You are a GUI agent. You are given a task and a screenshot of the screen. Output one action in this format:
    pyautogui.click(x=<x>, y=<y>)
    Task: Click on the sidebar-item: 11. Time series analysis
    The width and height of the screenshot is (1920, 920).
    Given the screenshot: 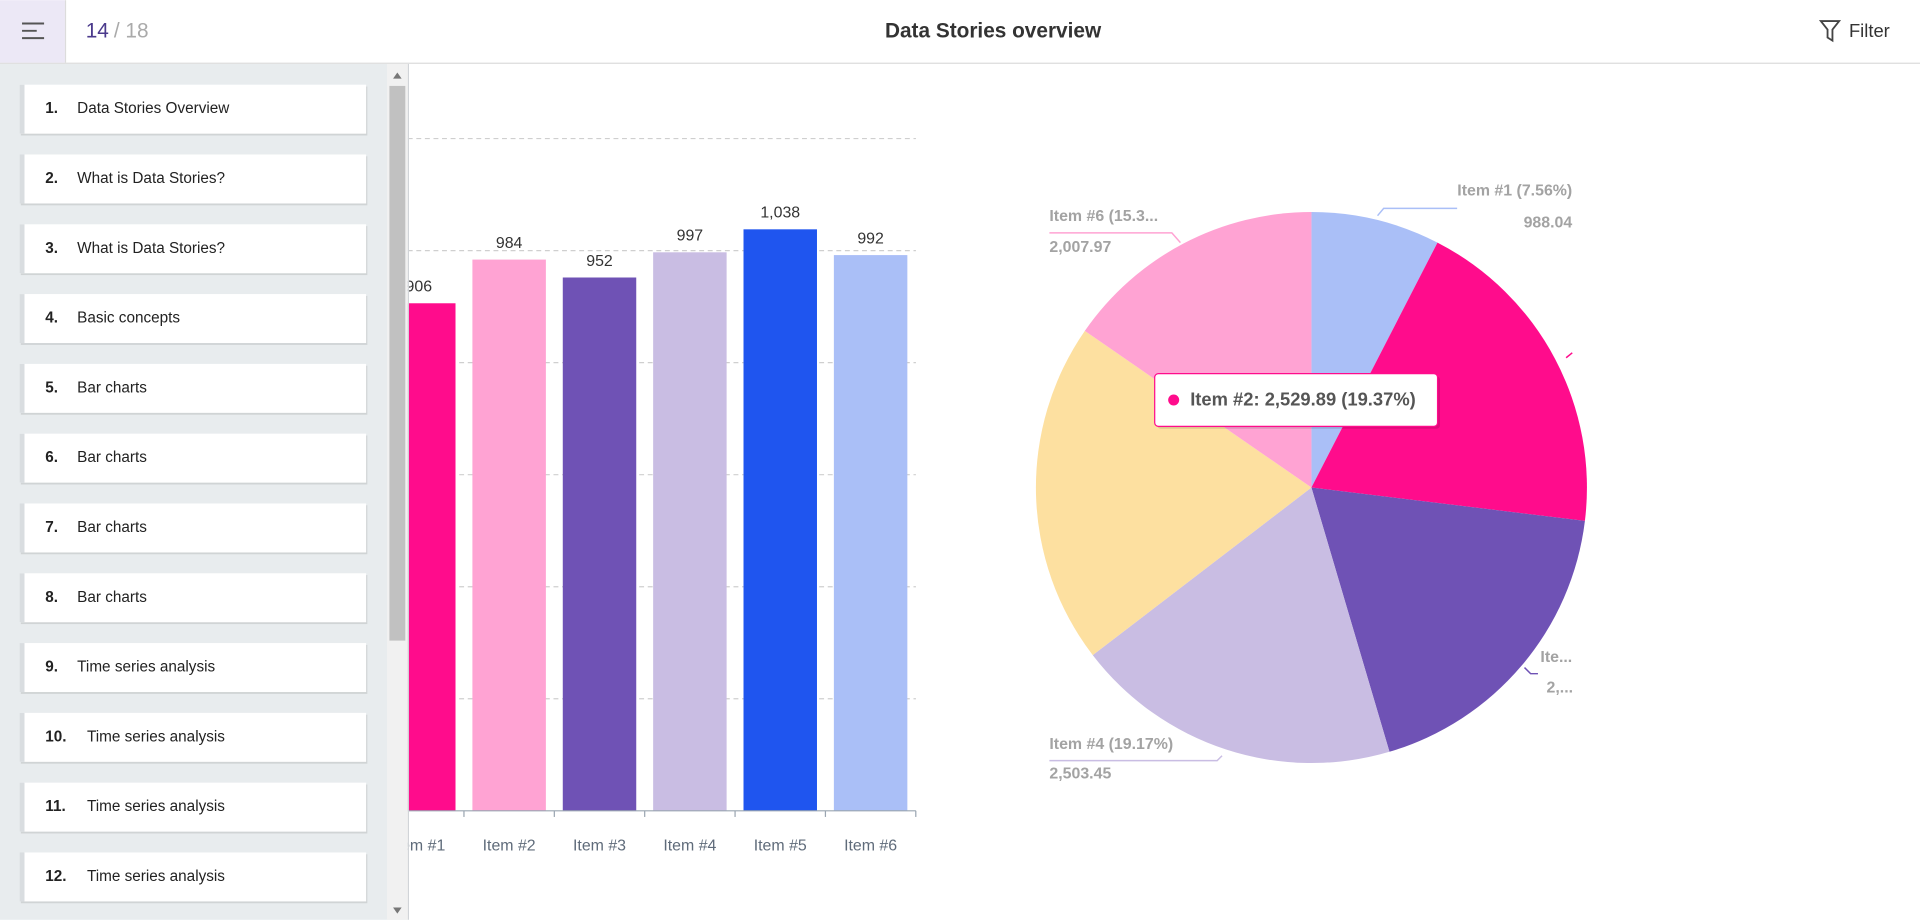 What is the action you would take?
    pyautogui.click(x=193, y=808)
    